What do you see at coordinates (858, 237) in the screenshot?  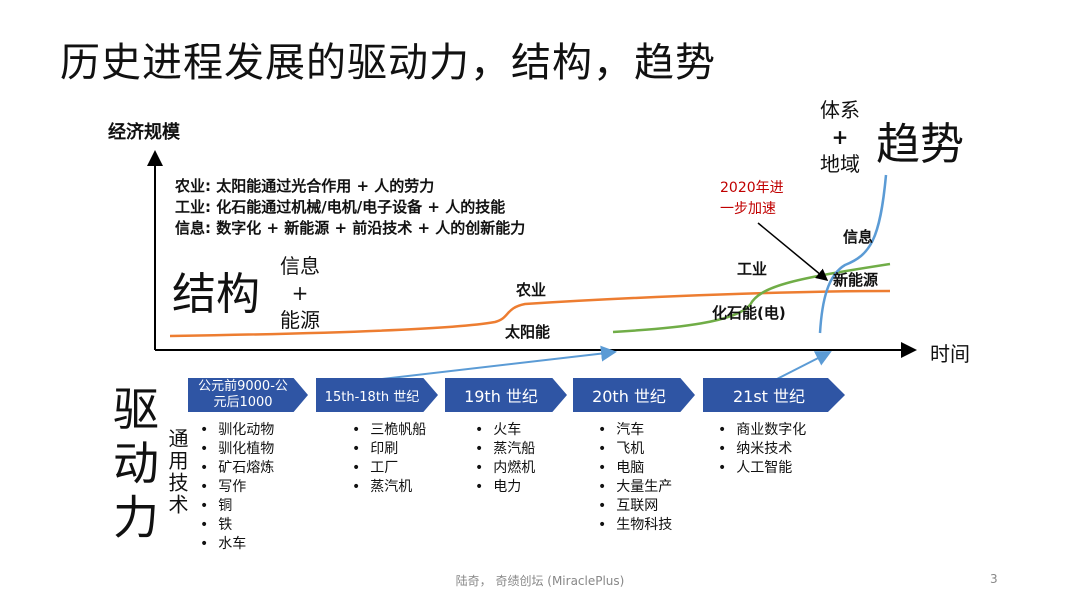 I see `label-info: 信息` at bounding box center [858, 237].